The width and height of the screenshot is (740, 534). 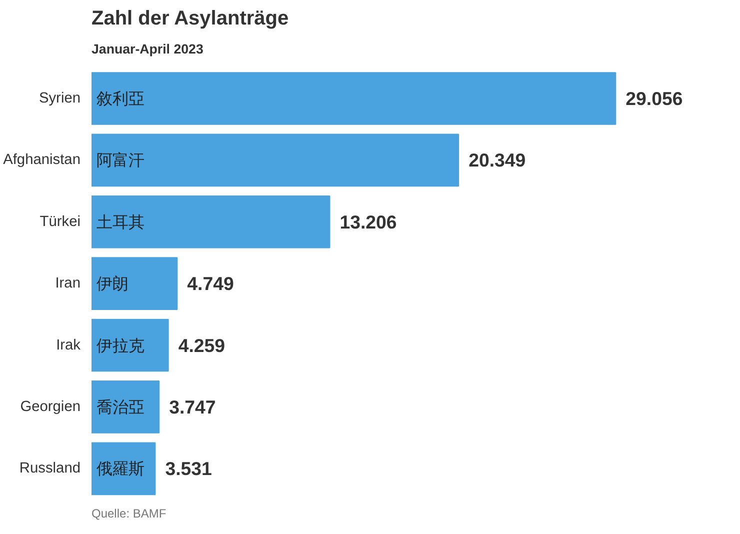 What do you see at coordinates (497, 160) in the screenshot?
I see `data-label: 20.349` at bounding box center [497, 160].